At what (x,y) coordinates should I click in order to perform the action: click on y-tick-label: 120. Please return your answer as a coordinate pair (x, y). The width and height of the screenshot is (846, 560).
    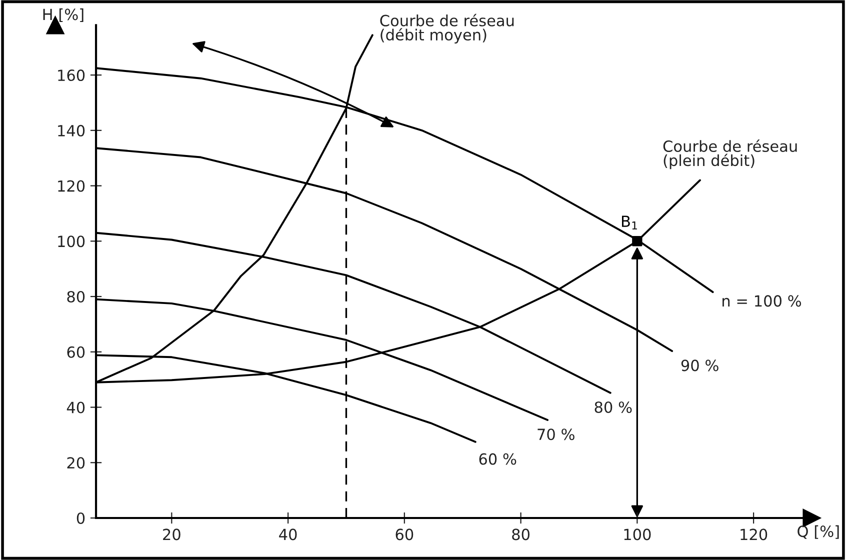
    Looking at the image, I should click on (71, 186).